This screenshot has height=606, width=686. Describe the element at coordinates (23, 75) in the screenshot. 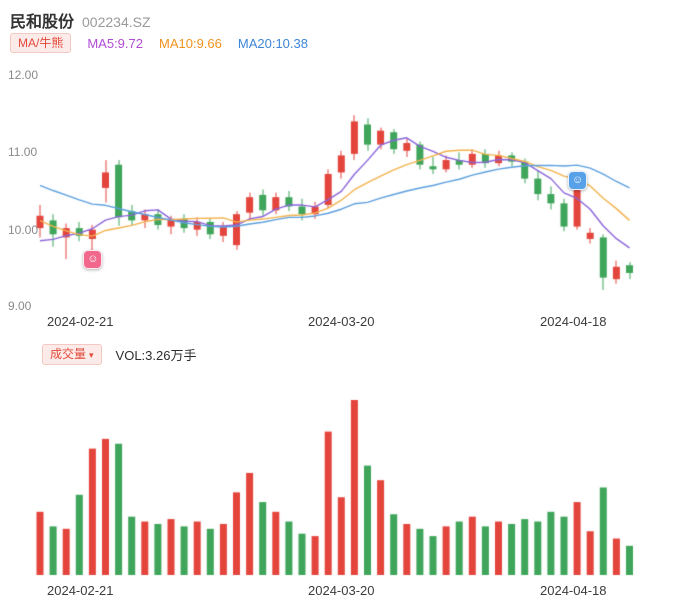

I see `y-axis-label: 12.00` at that location.